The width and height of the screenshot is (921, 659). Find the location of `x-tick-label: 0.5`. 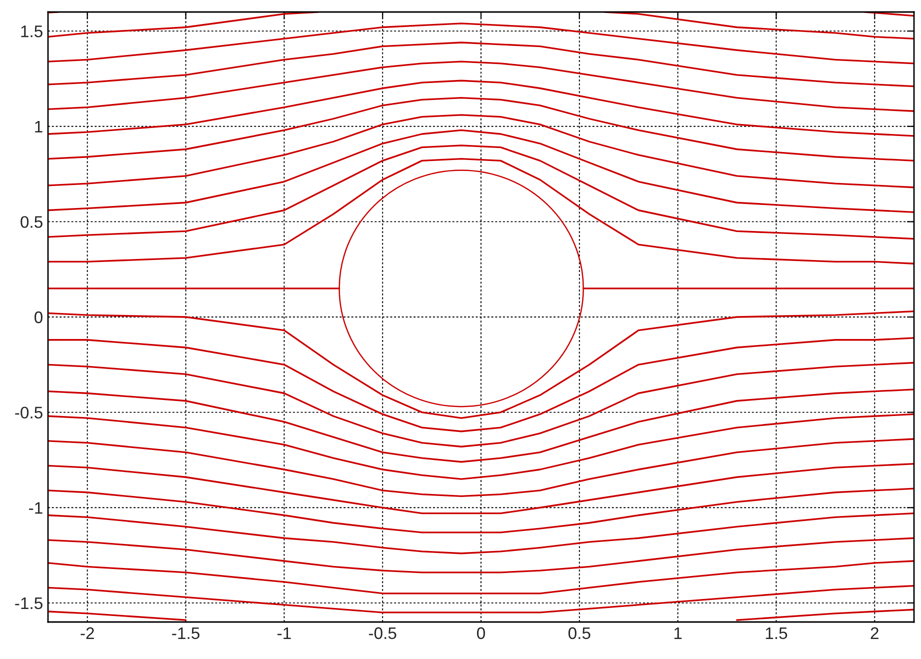

x-tick-label: 0.5 is located at coordinates (579, 633).